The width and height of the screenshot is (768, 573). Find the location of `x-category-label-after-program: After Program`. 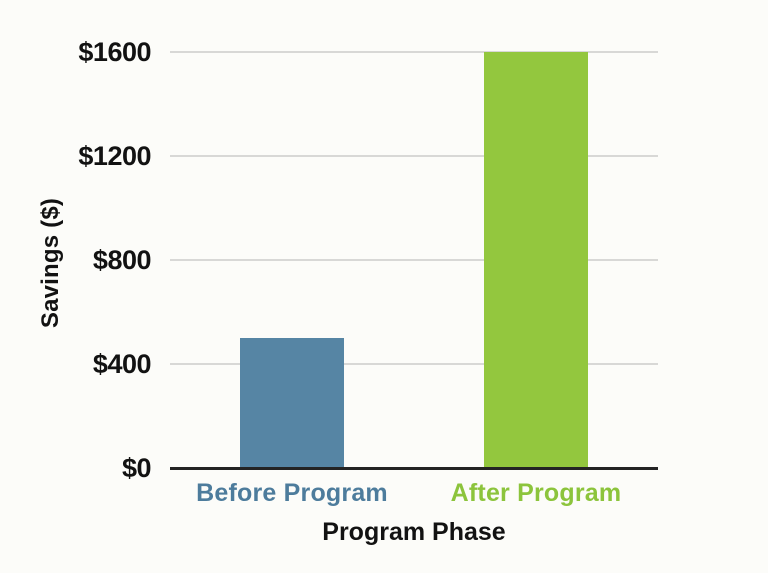

x-category-label-after-program: After Program is located at coordinates (536, 493).